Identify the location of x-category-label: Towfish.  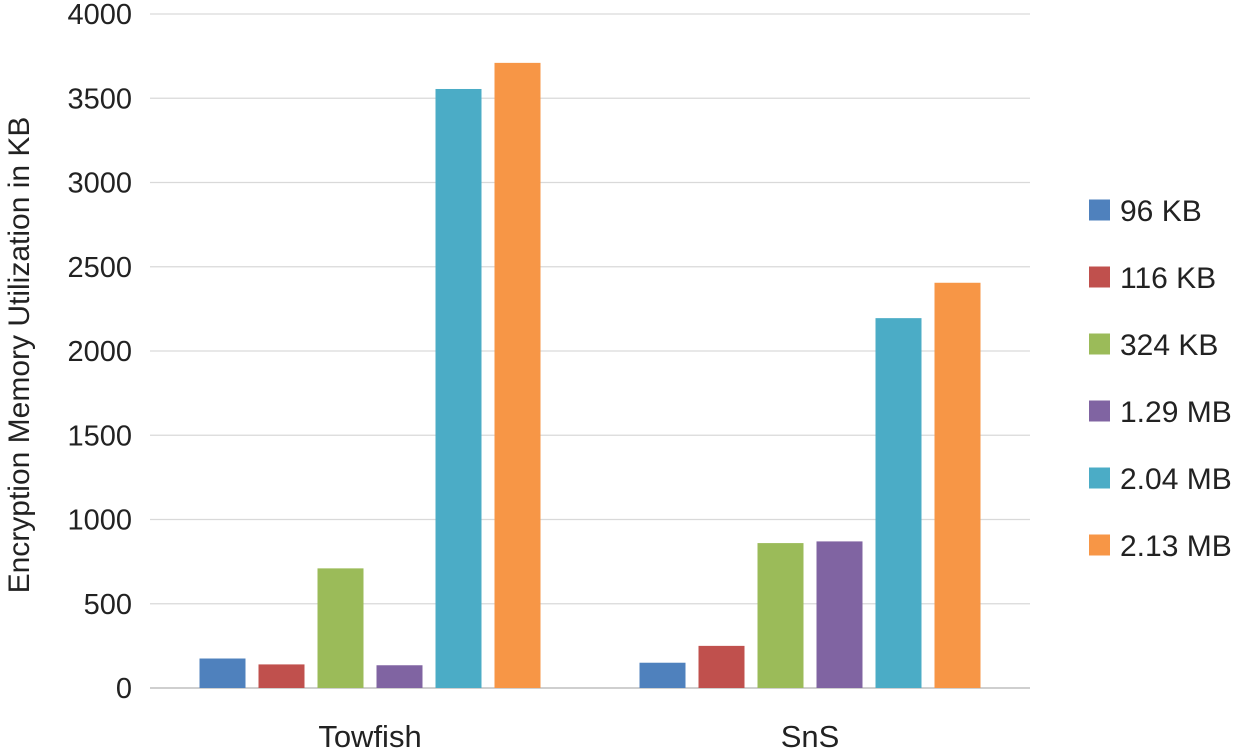
(369, 734).